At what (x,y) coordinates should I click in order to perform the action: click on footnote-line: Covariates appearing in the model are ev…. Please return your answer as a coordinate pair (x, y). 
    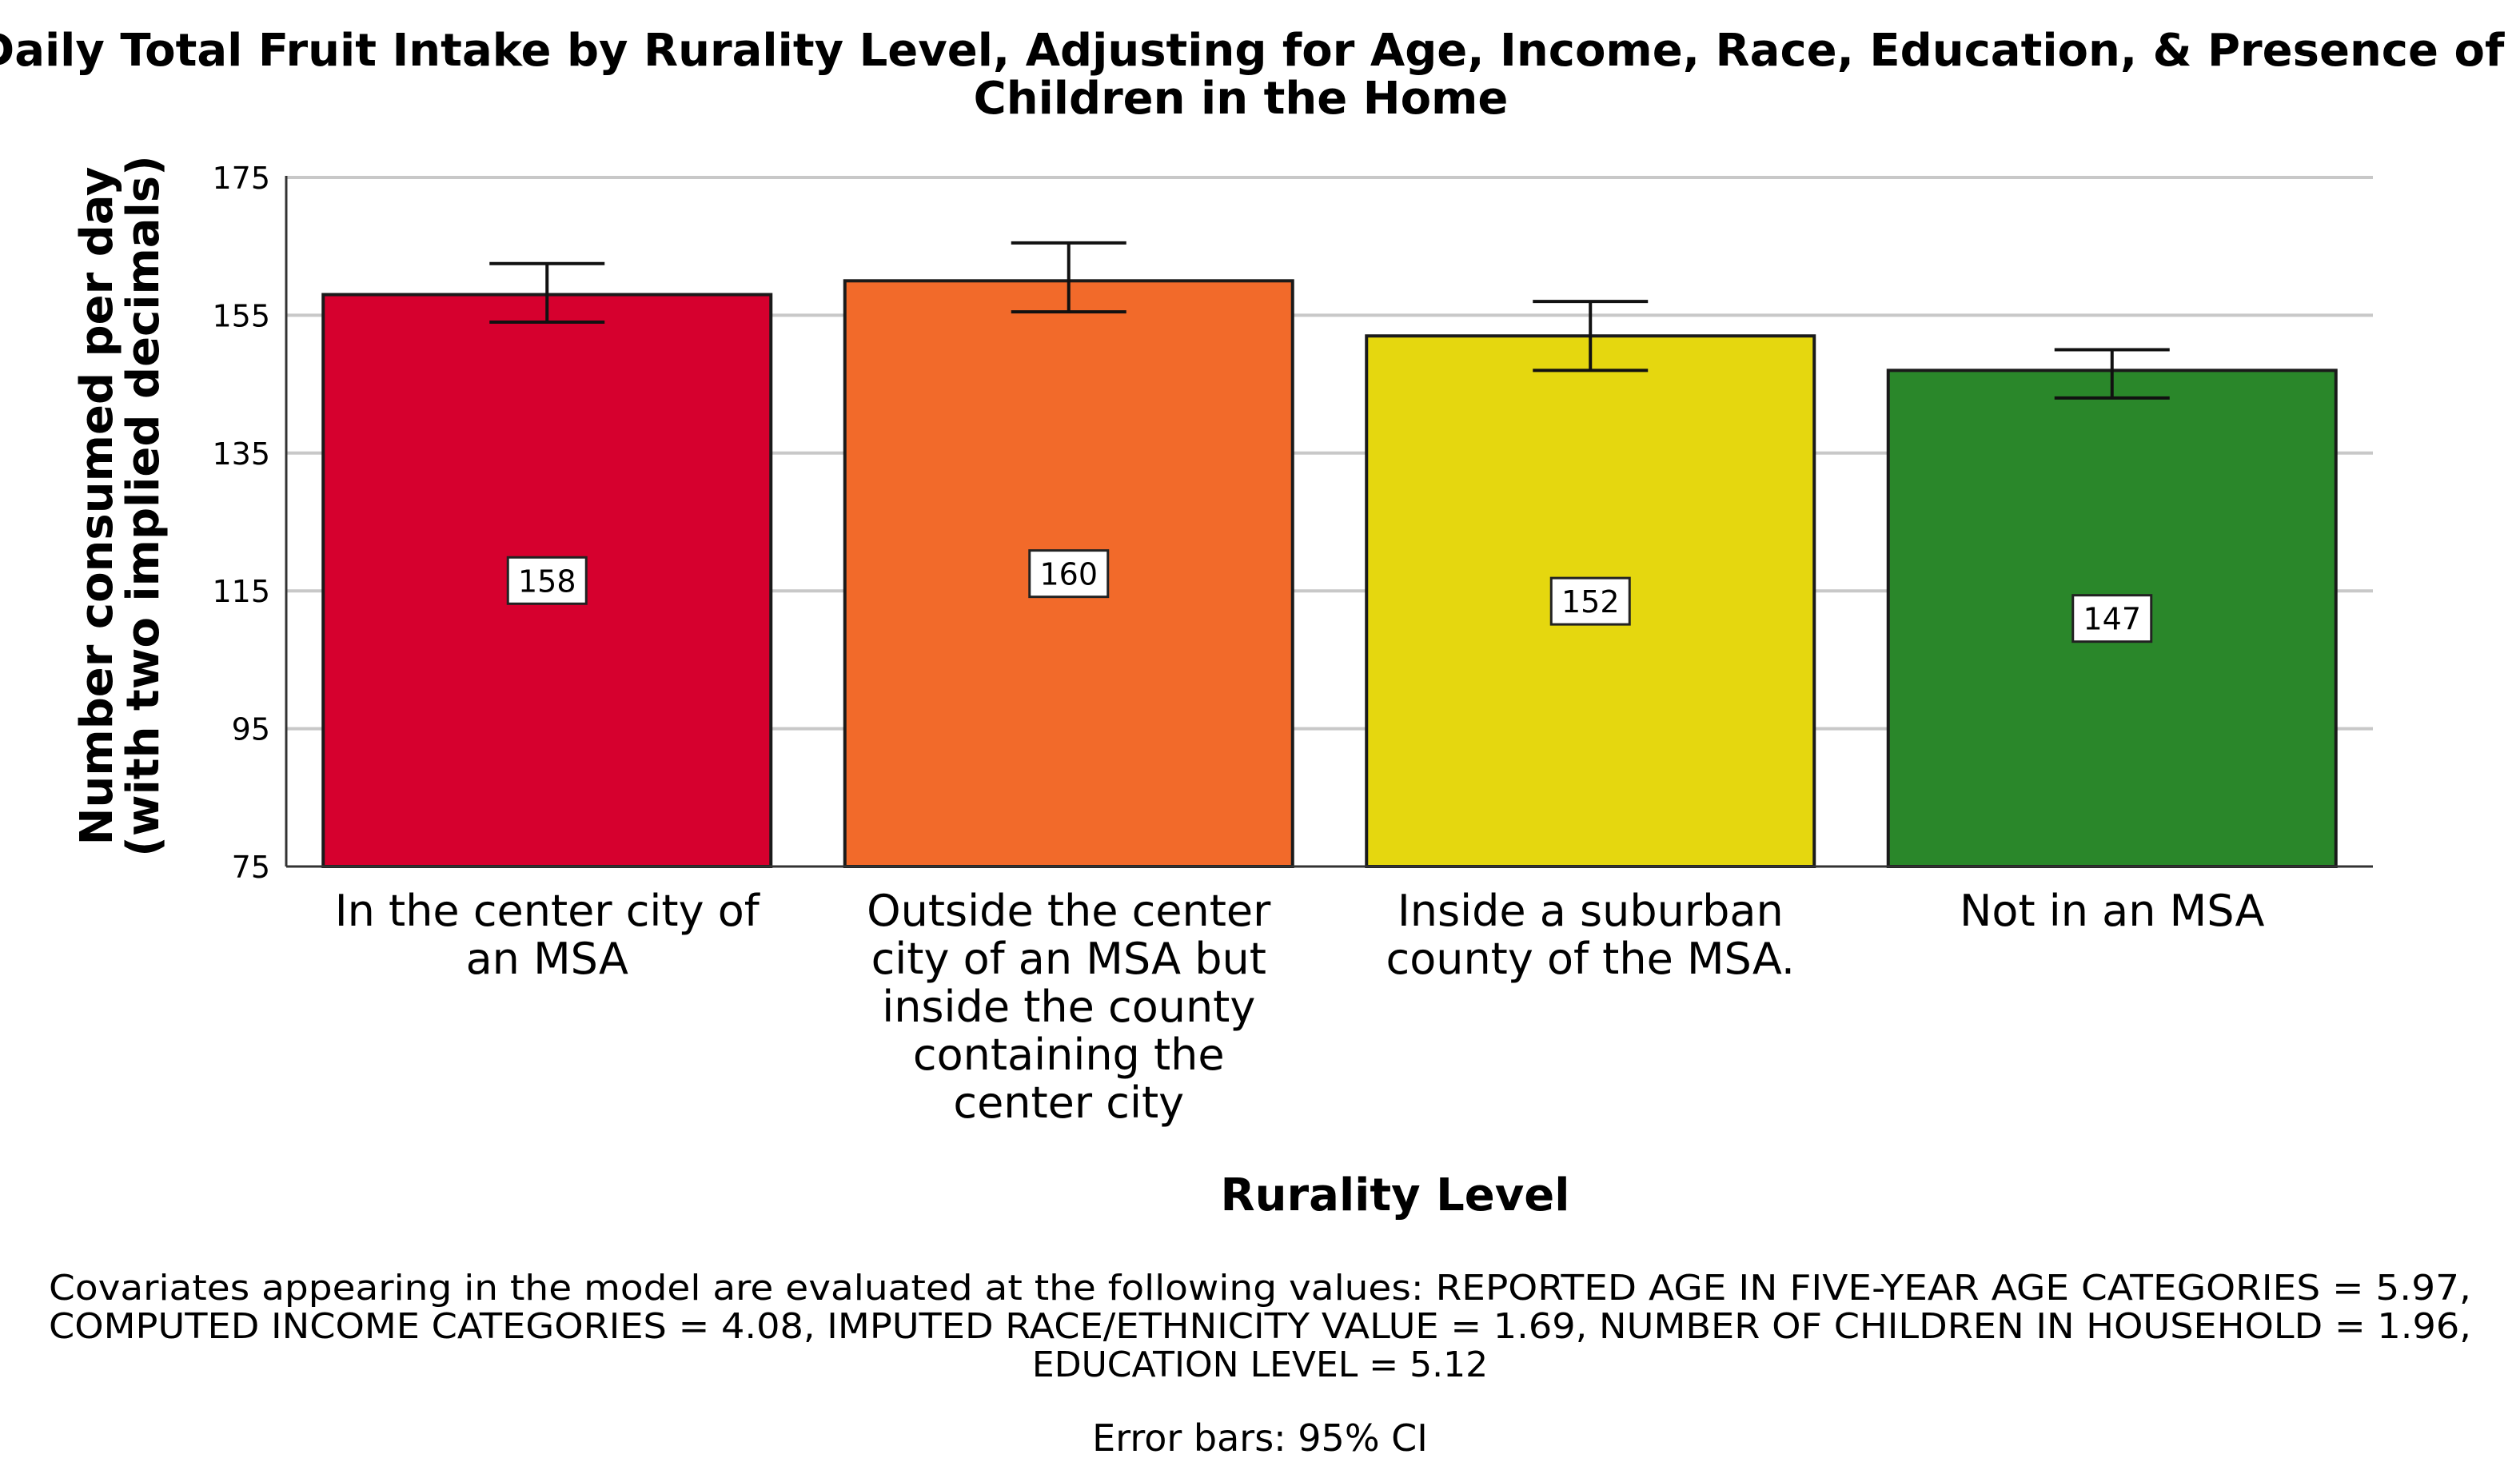
    Looking at the image, I should click on (1260, 1288).